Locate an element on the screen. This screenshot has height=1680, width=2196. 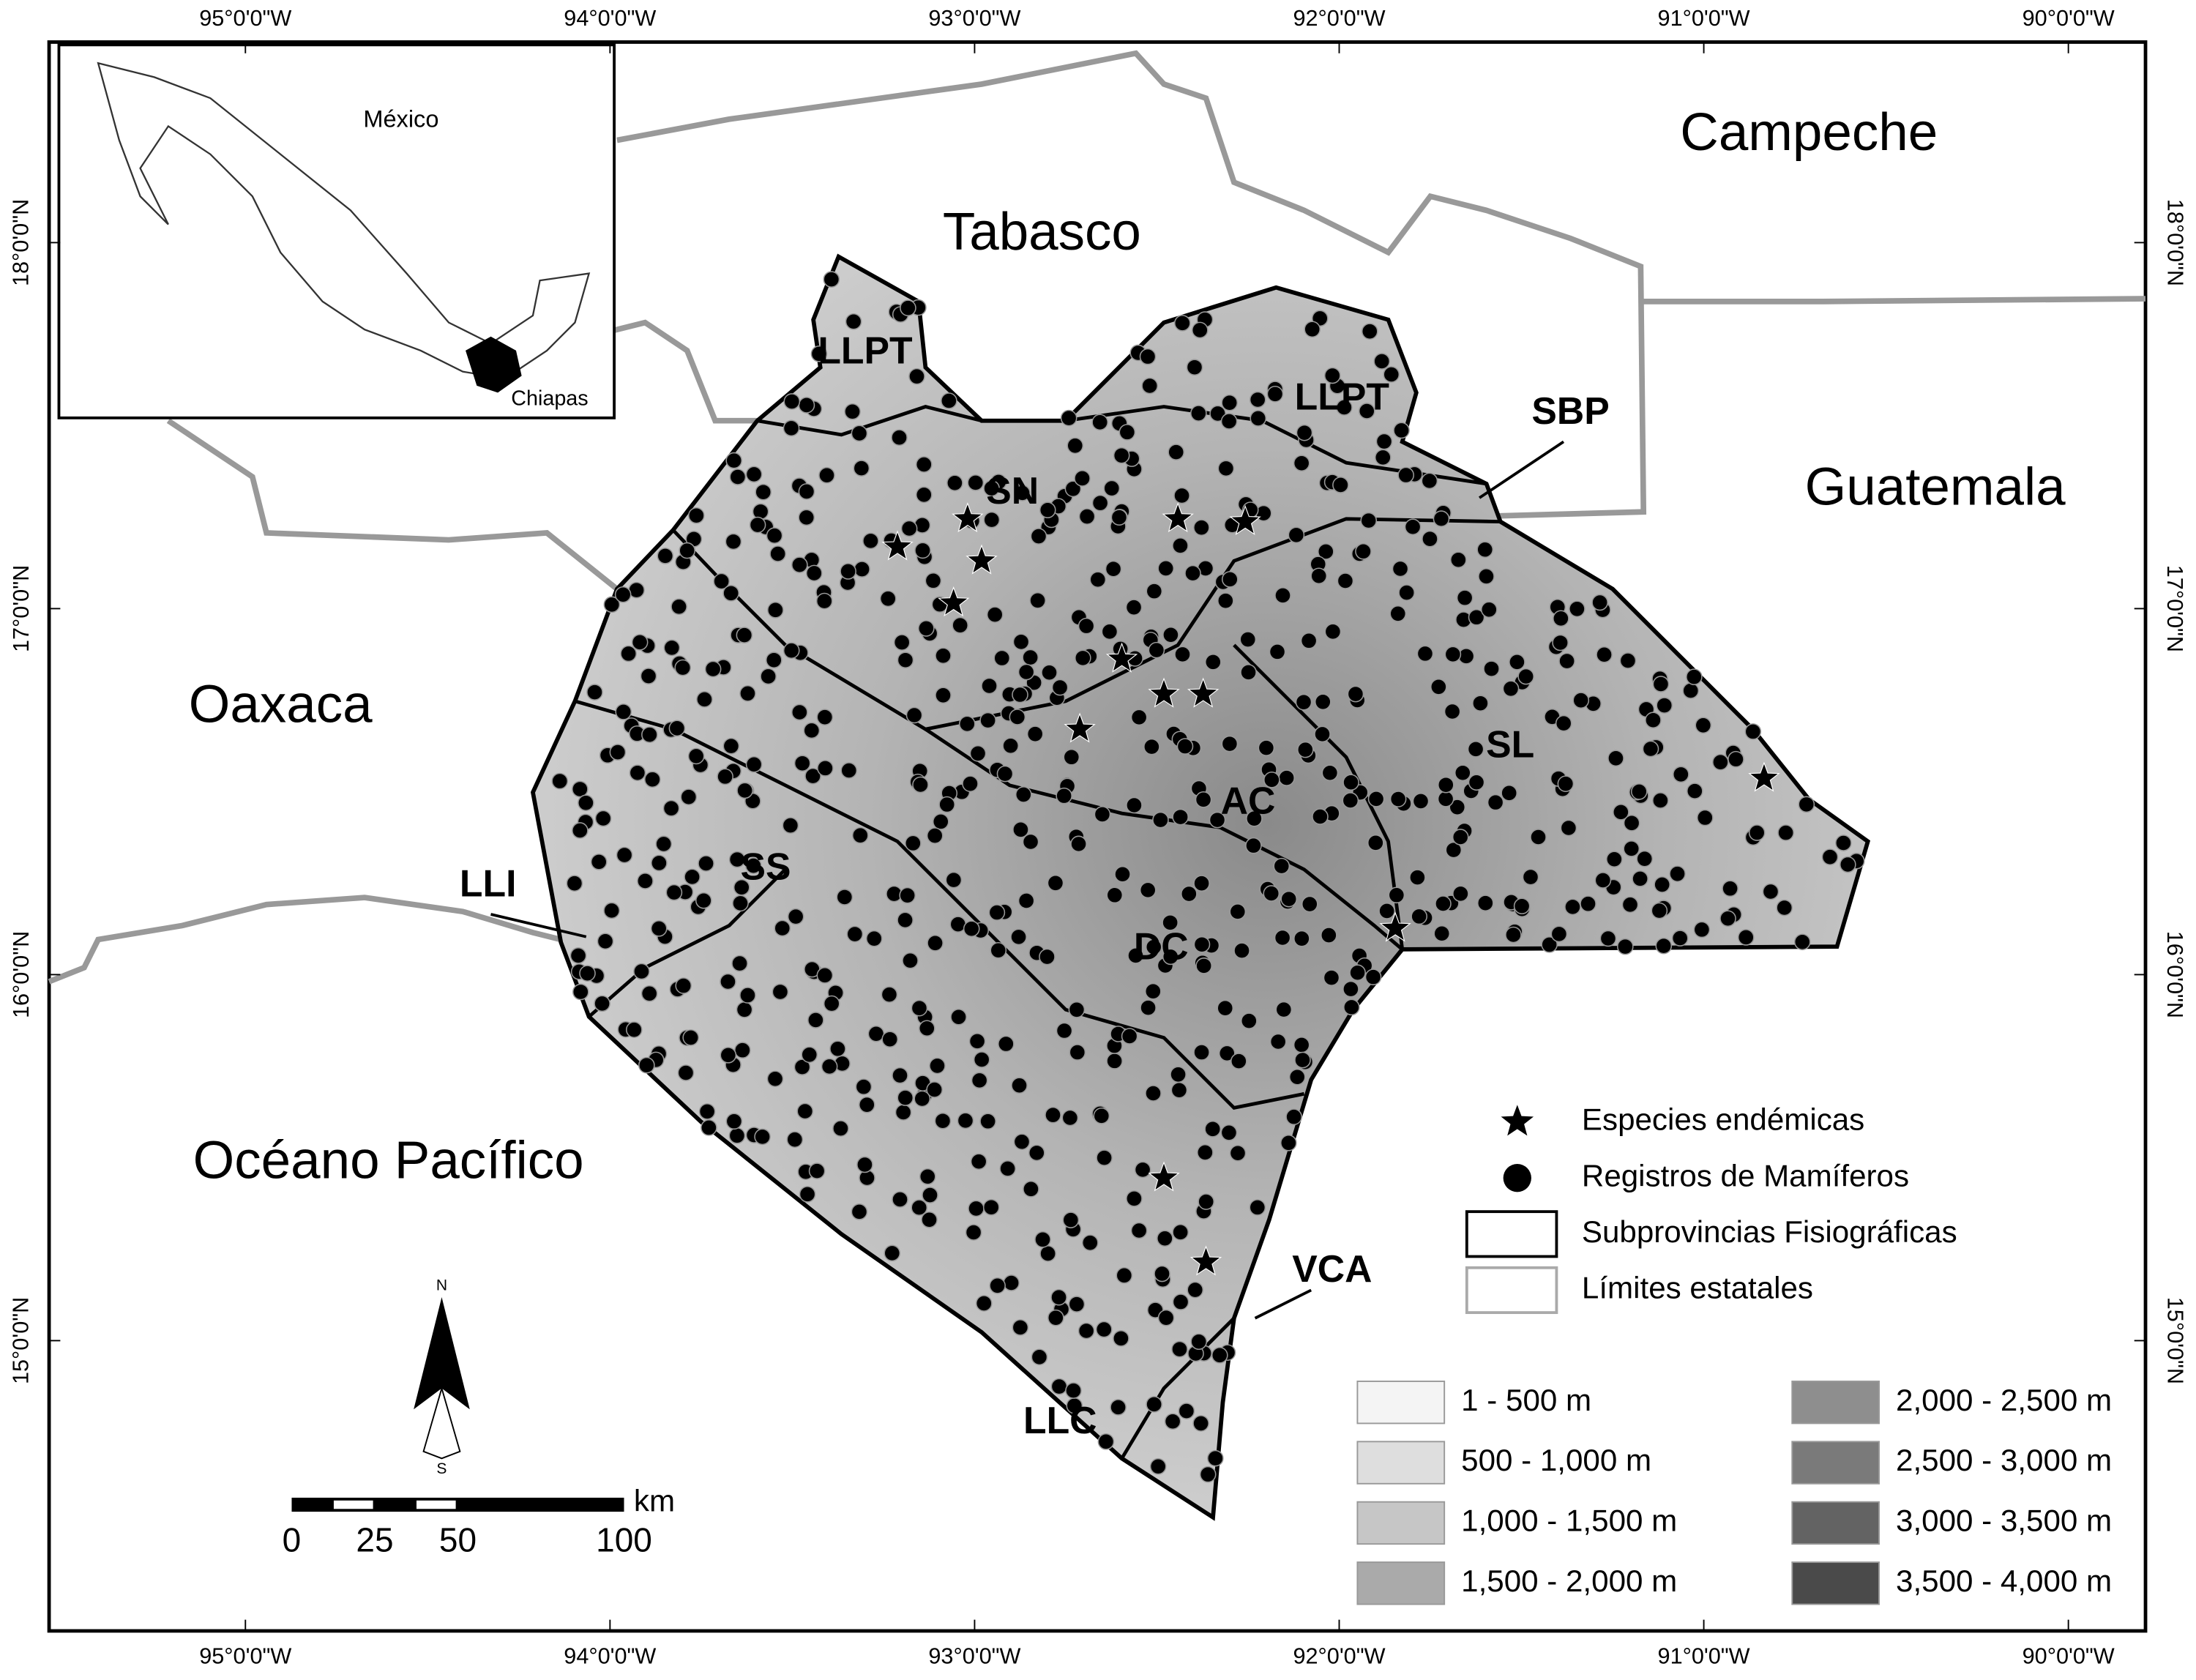
legend-dot is located at coordinates (1517, 1178).